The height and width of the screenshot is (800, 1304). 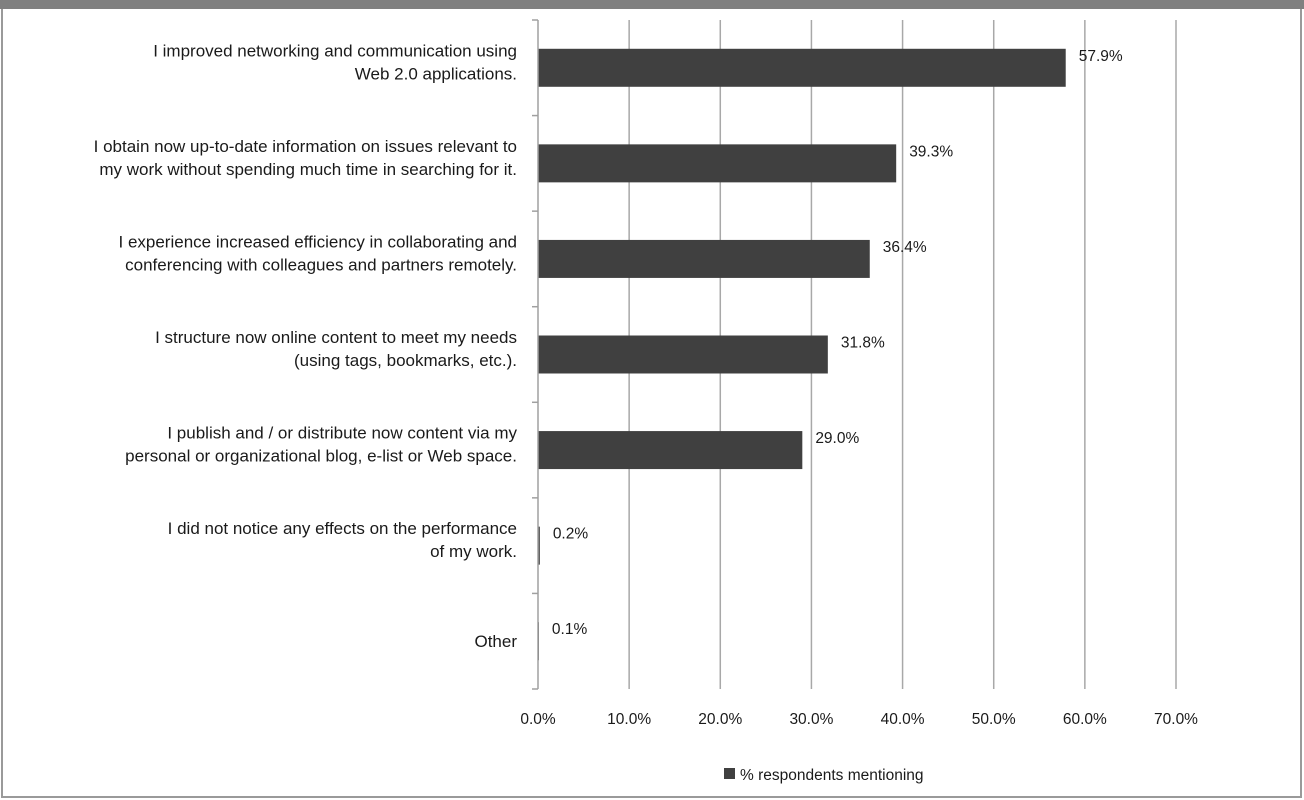 I want to click on data-label: 29.0%, so click(x=837, y=438).